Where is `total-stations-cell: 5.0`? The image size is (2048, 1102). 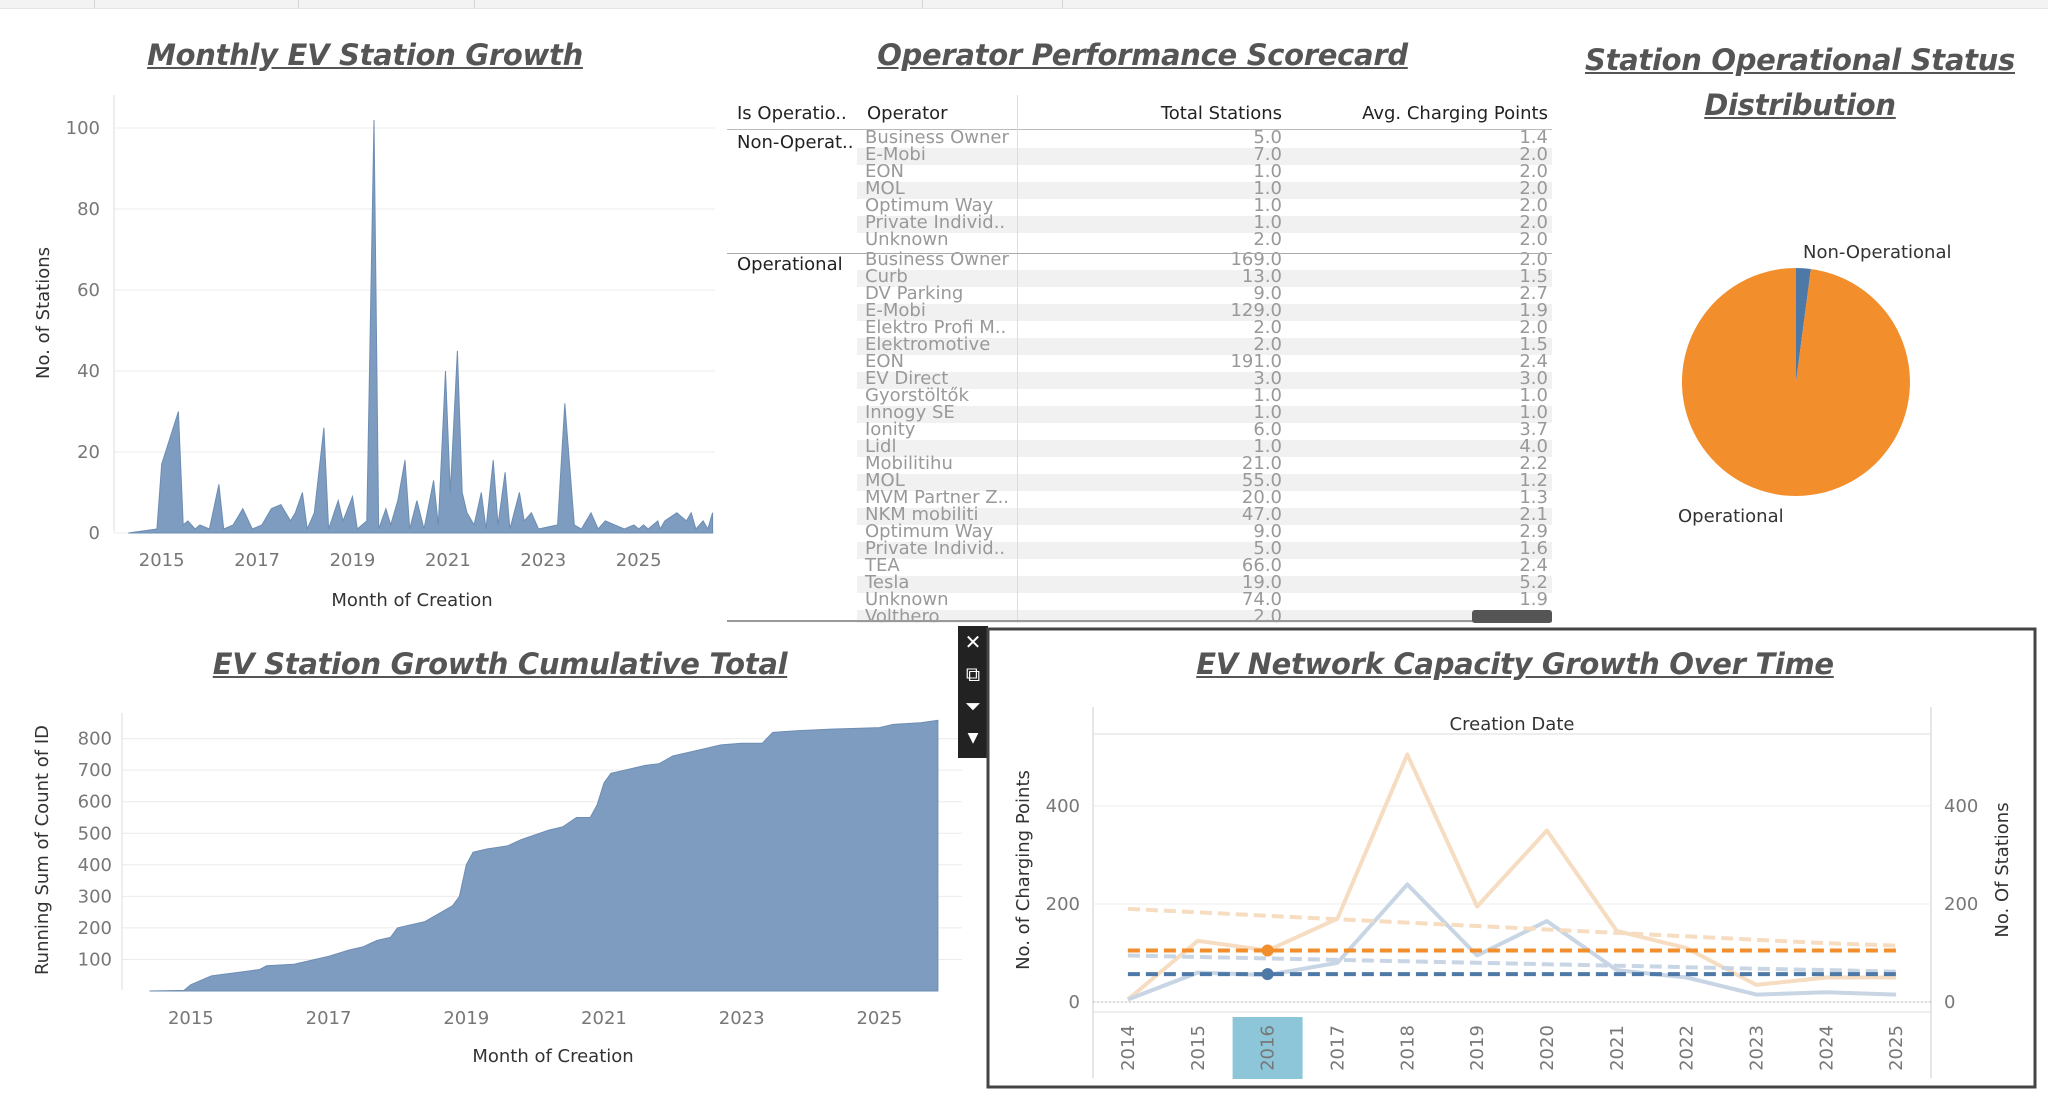 total-stations-cell: 5.0 is located at coordinates (1267, 137).